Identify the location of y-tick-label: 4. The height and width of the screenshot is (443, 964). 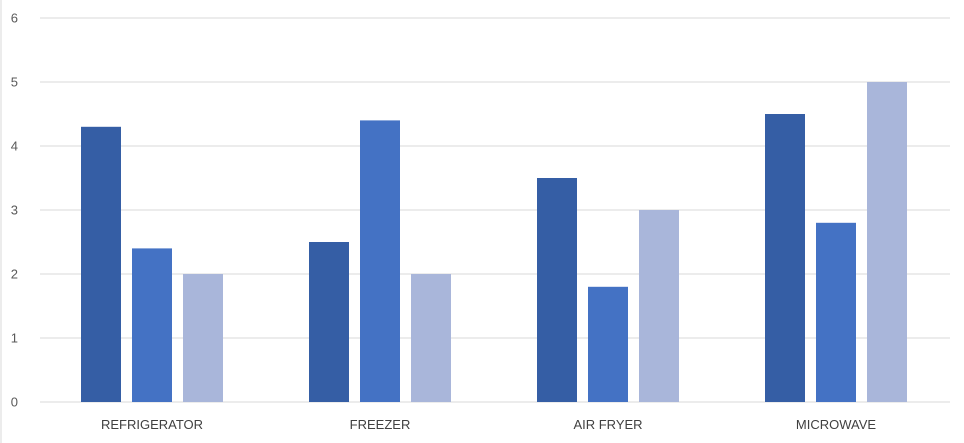
(14, 146).